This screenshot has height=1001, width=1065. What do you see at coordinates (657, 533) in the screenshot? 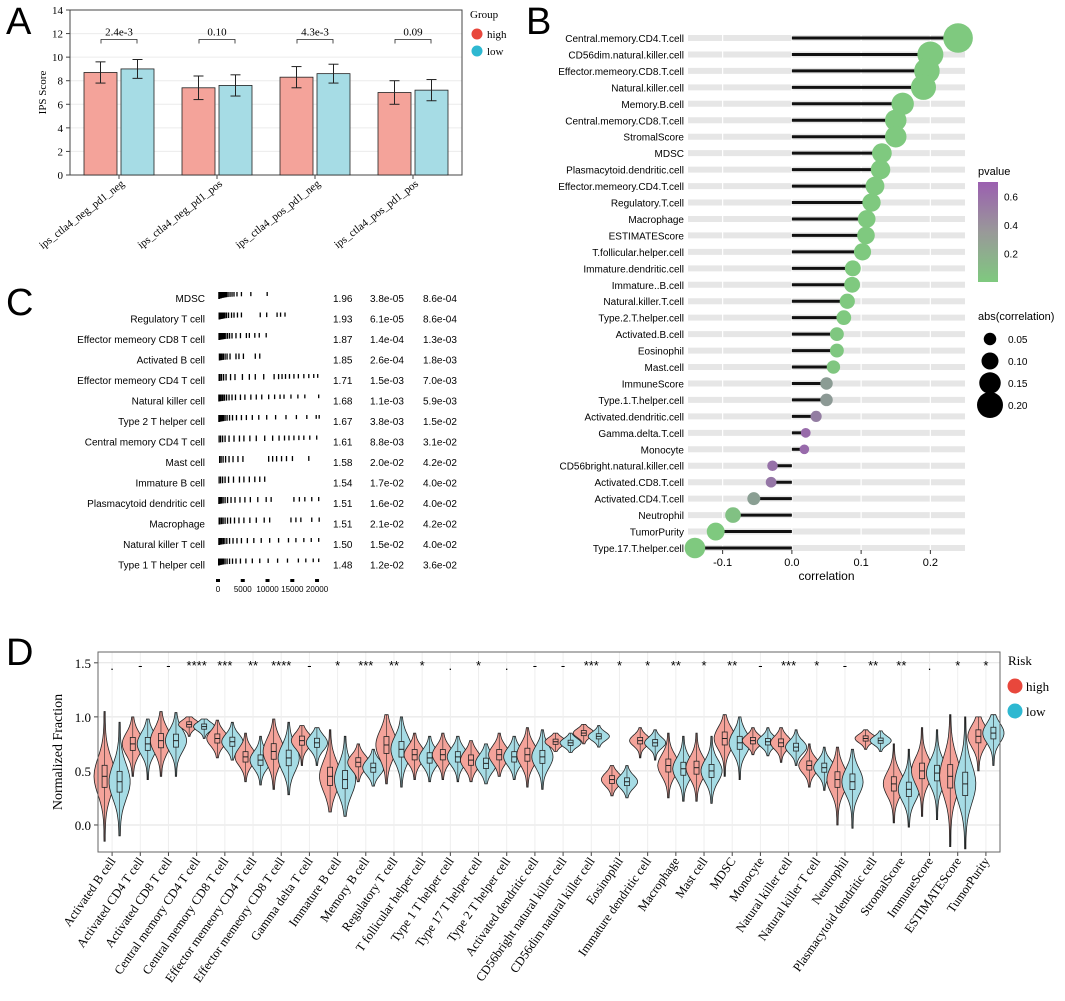
I see `panel-b-ytick-label: TumorPurity` at bounding box center [657, 533].